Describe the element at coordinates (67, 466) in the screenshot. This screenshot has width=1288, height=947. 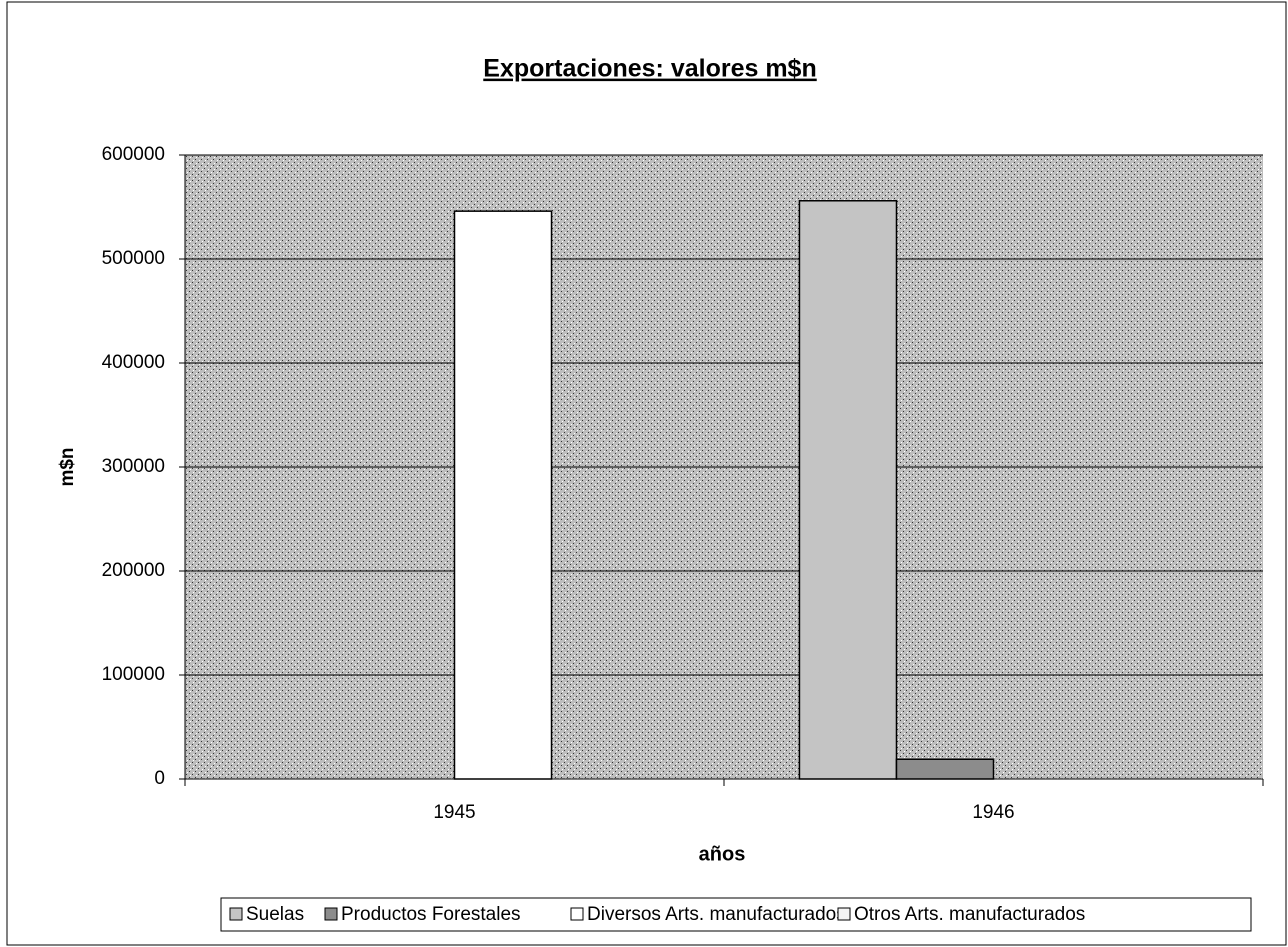
I see `y-axis-label: m$n` at that location.